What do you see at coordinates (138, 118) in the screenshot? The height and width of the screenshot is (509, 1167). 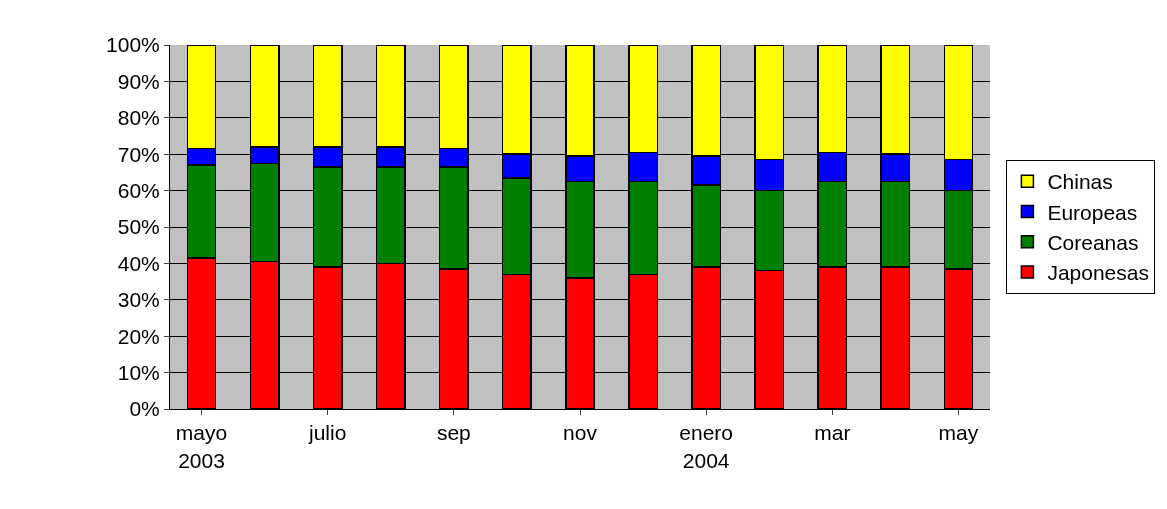 I see `y-tick-label: 80%` at bounding box center [138, 118].